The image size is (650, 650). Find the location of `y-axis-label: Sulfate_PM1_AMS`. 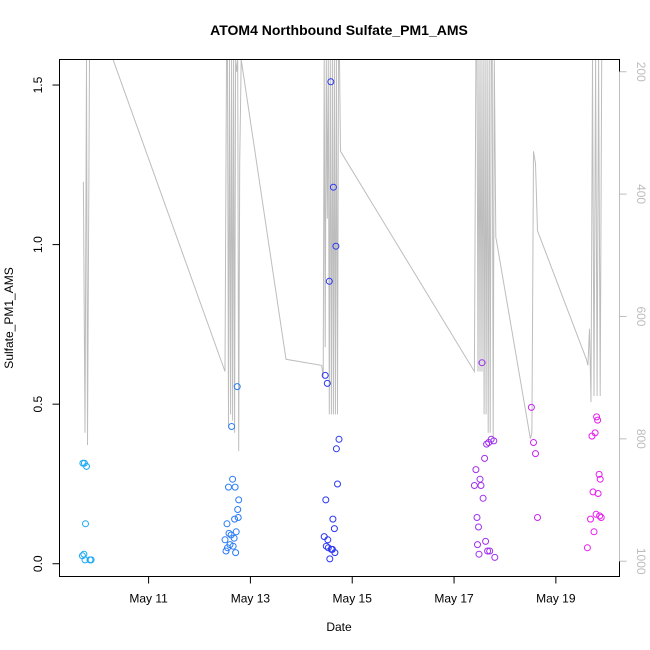

y-axis-label: Sulfate_PM1_AMS is located at coordinates (9, 317).